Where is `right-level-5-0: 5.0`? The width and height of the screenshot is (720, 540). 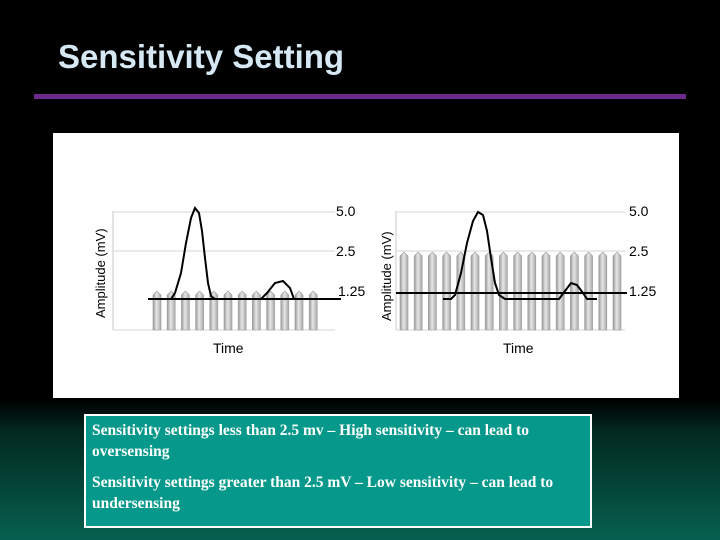 right-level-5-0: 5.0 is located at coordinates (639, 211).